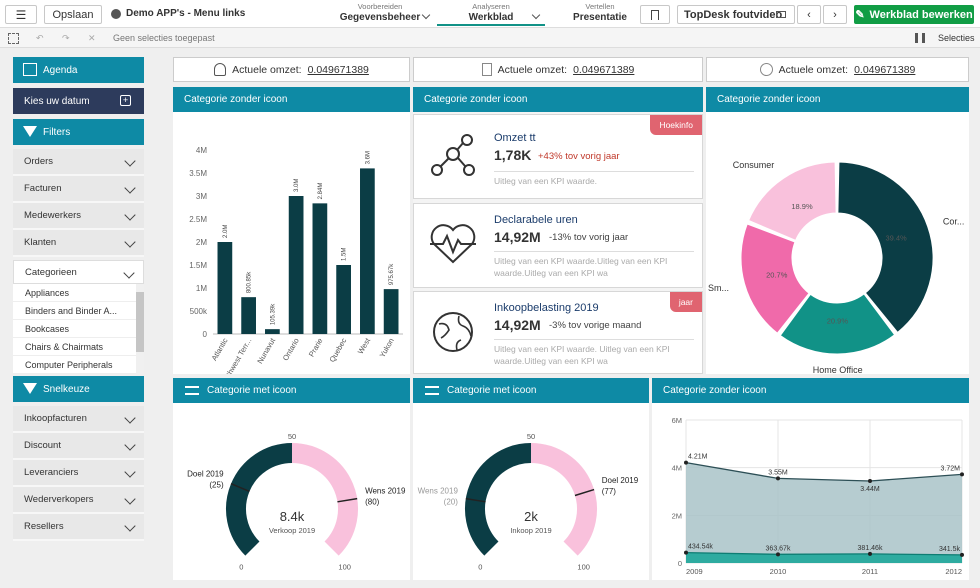  What do you see at coordinates (385, 490) in the screenshot?
I see `gauge-wish-label: Wens 2019` at bounding box center [385, 490].